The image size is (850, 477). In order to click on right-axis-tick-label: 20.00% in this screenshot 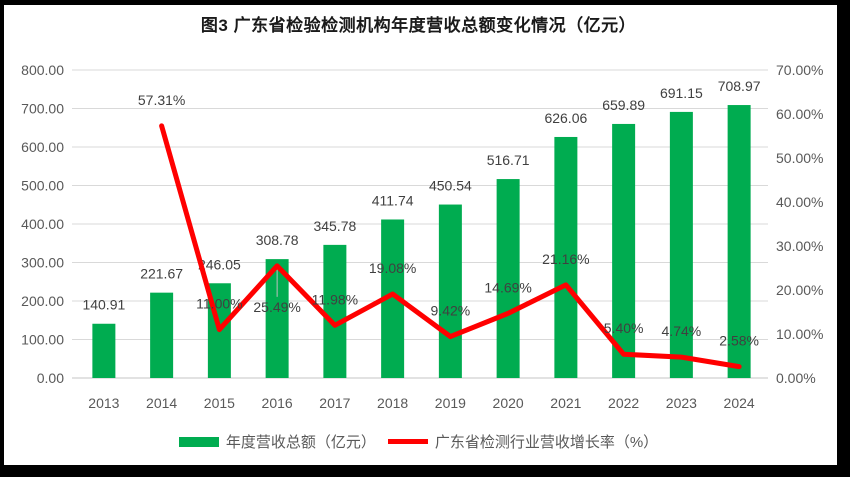, I will do `click(799, 290)`.